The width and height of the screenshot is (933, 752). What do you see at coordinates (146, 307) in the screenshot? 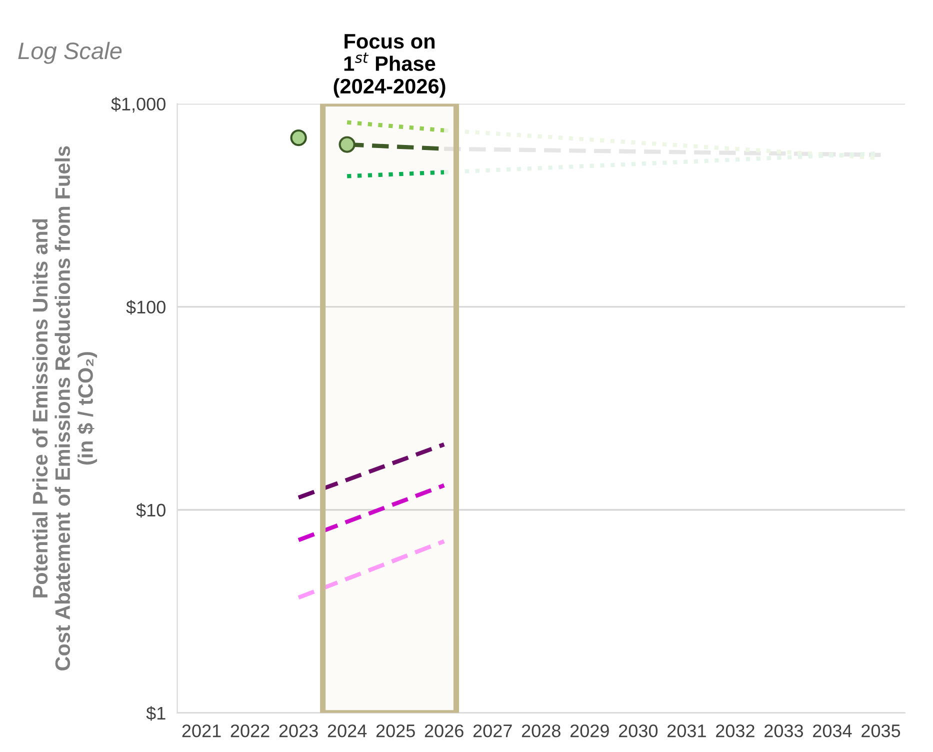
I see `y-tick-label: $100` at bounding box center [146, 307].